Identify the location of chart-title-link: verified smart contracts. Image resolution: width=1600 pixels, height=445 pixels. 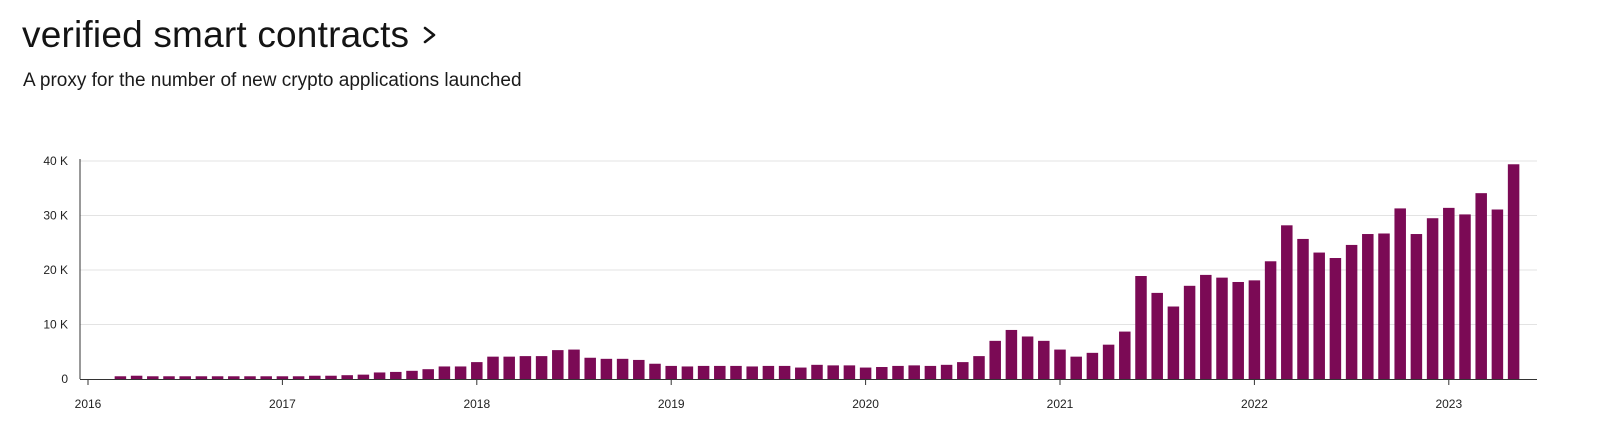
(234, 35).